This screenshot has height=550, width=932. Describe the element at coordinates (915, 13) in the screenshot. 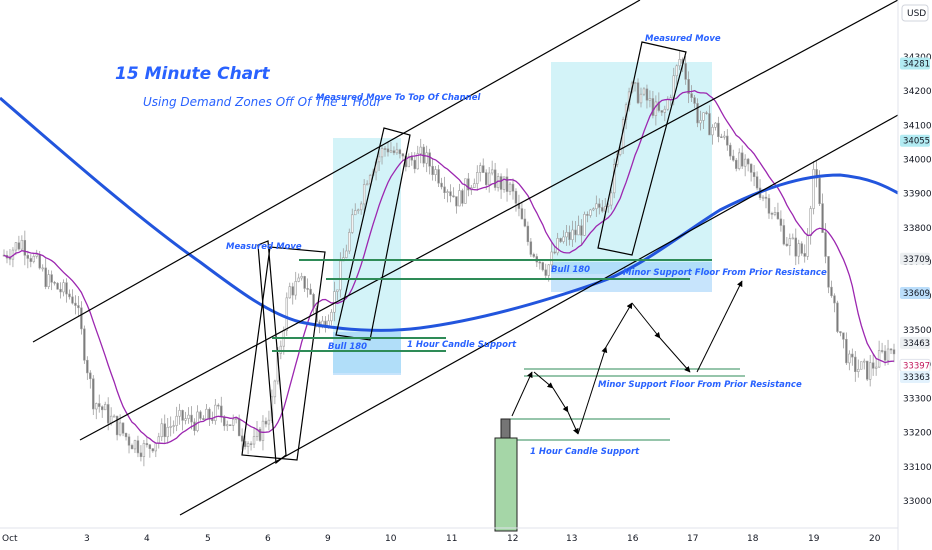

I see `currency-badge` at that location.